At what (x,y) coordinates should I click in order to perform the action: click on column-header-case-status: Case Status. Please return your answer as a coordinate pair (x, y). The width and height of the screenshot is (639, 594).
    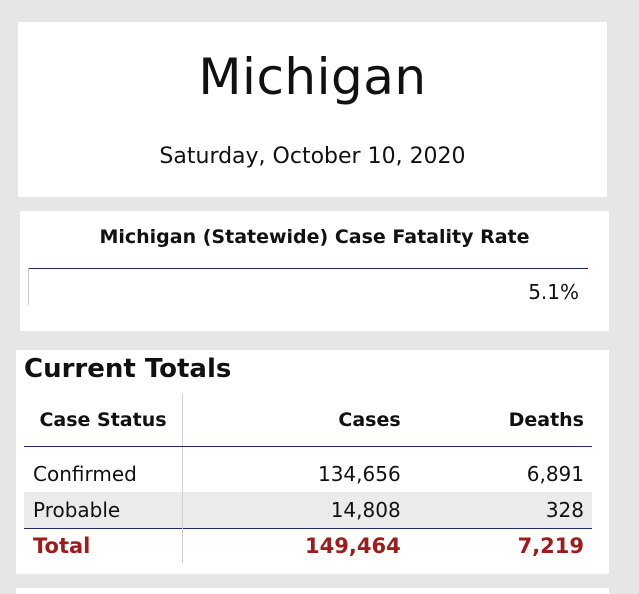
    Looking at the image, I should click on (103, 420).